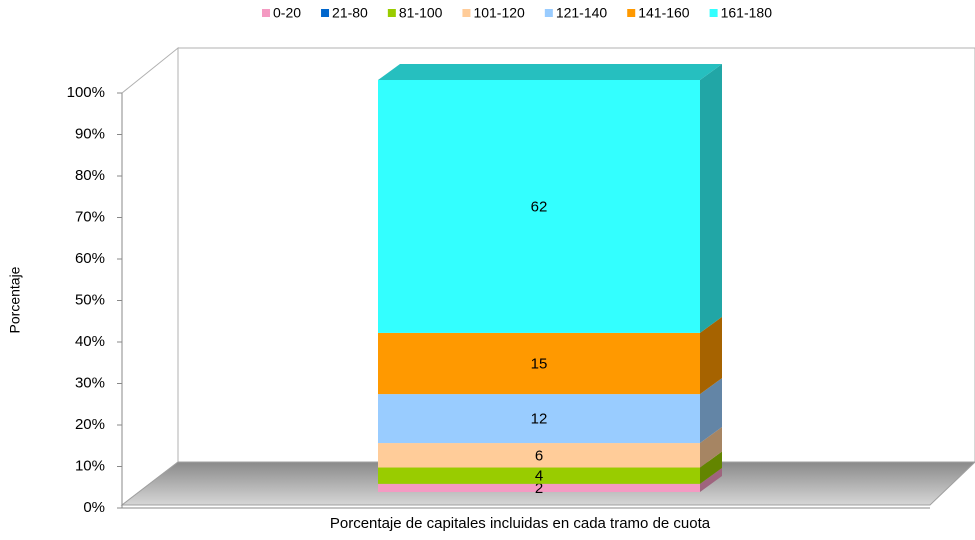 This screenshot has width=975, height=540. Describe the element at coordinates (287, 13) in the screenshot. I see `legend-label: 0-20` at that location.